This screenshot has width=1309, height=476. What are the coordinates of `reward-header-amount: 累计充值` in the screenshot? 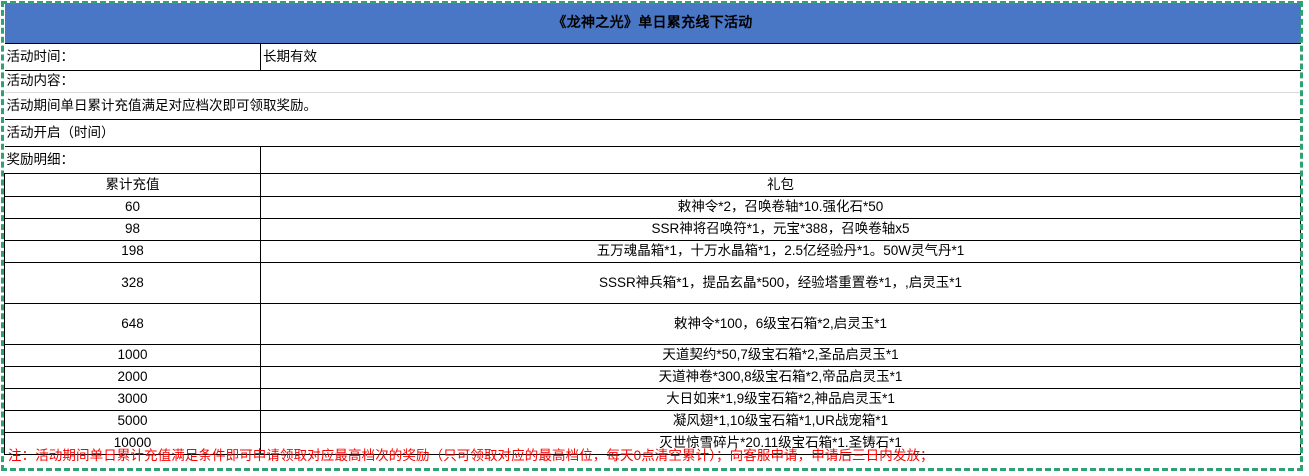 It's located at (132, 185).